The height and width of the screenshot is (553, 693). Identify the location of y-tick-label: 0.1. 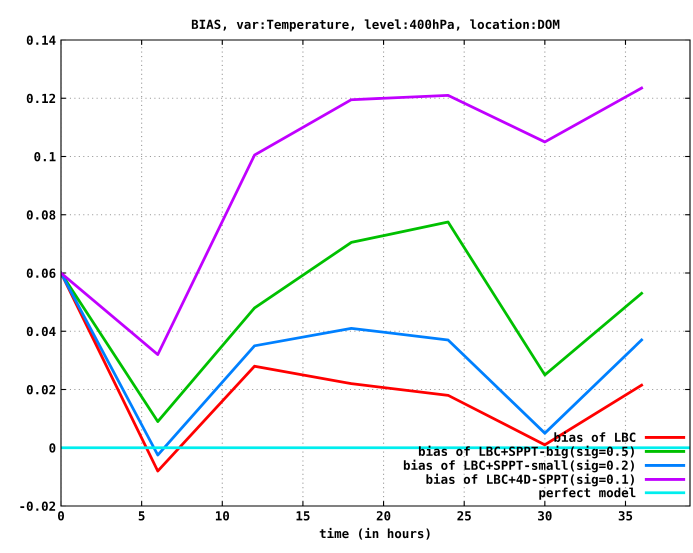
(45, 157).